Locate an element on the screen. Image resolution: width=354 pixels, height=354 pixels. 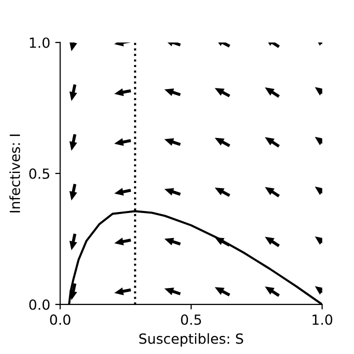
x-tick-label: 0.0 is located at coordinates (60, 319).